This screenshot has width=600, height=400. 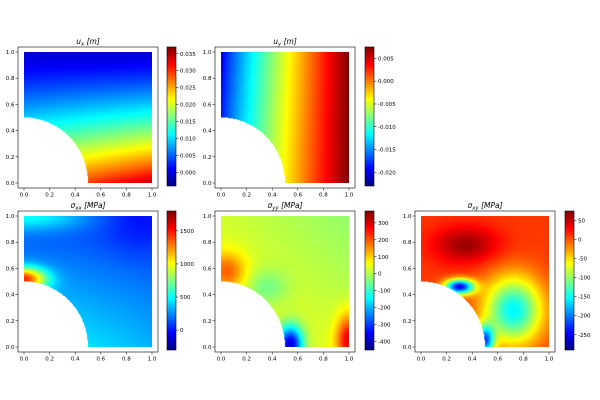 What do you see at coordinates (584, 336) in the screenshot?
I see `colorbar-tick-label: -250` at bounding box center [584, 336].